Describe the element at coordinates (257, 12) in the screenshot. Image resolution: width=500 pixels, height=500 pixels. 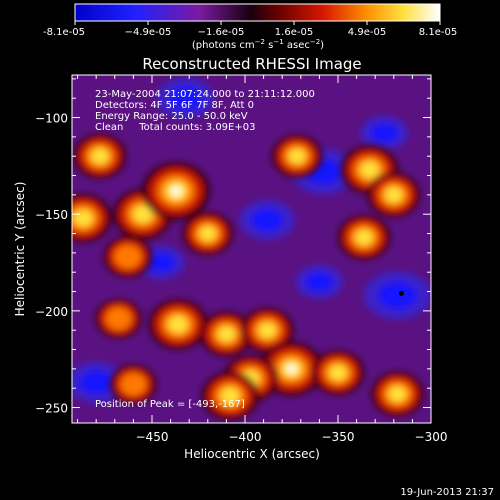
I see `colorbar` at that location.